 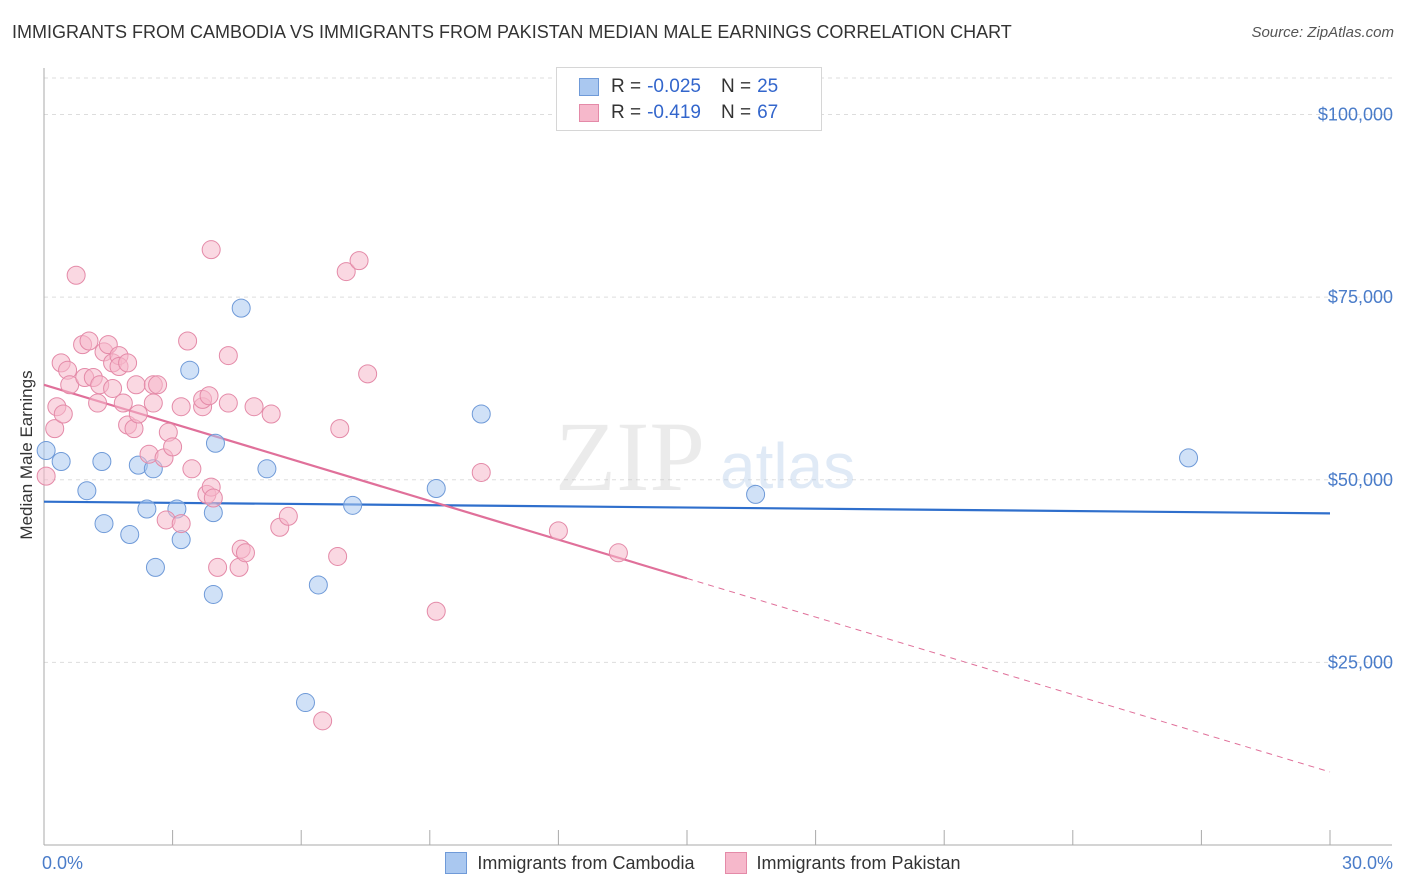 What do you see at coordinates (365, 481) in the screenshot?
I see `trend-line-pakistan` at bounding box center [365, 481].